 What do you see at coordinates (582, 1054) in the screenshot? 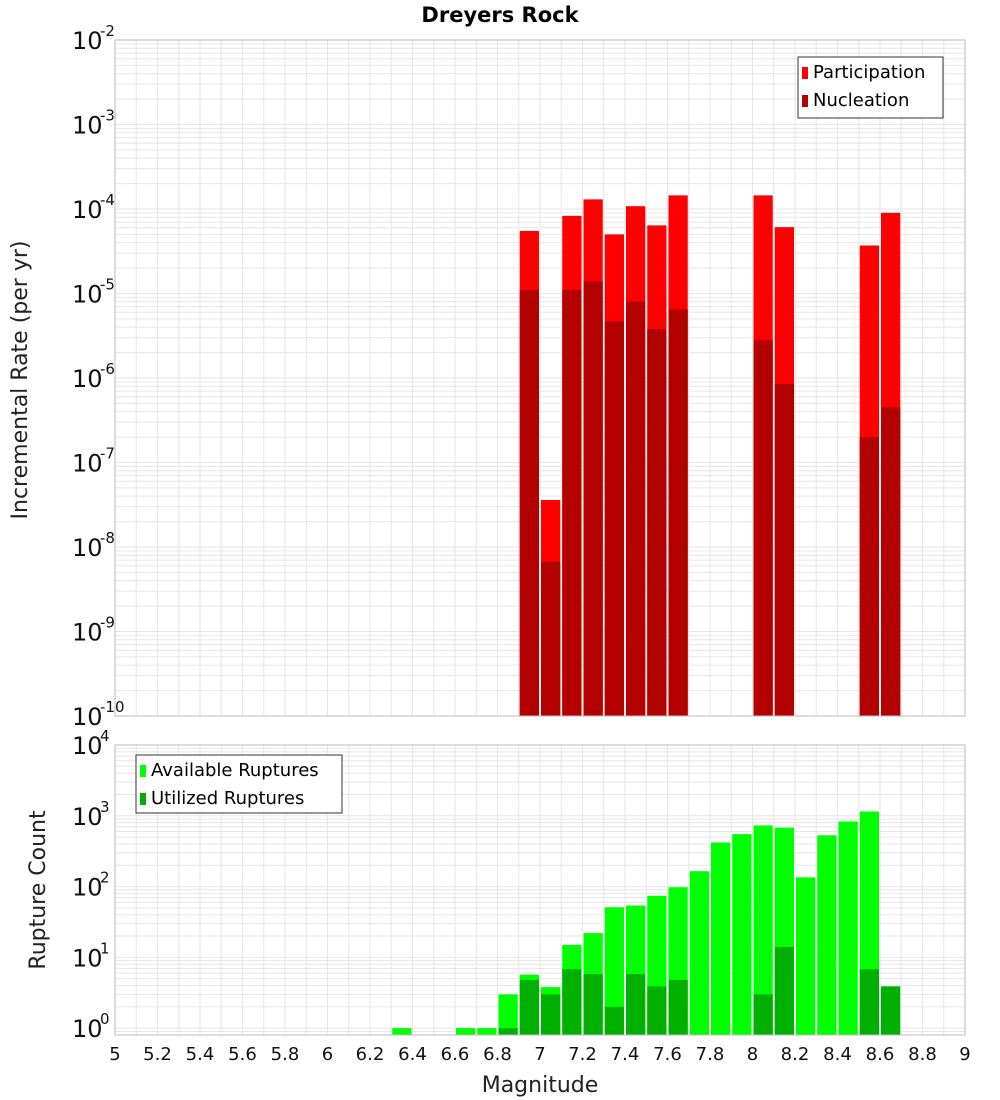
I see `x-tick-label: 7.2` at bounding box center [582, 1054].